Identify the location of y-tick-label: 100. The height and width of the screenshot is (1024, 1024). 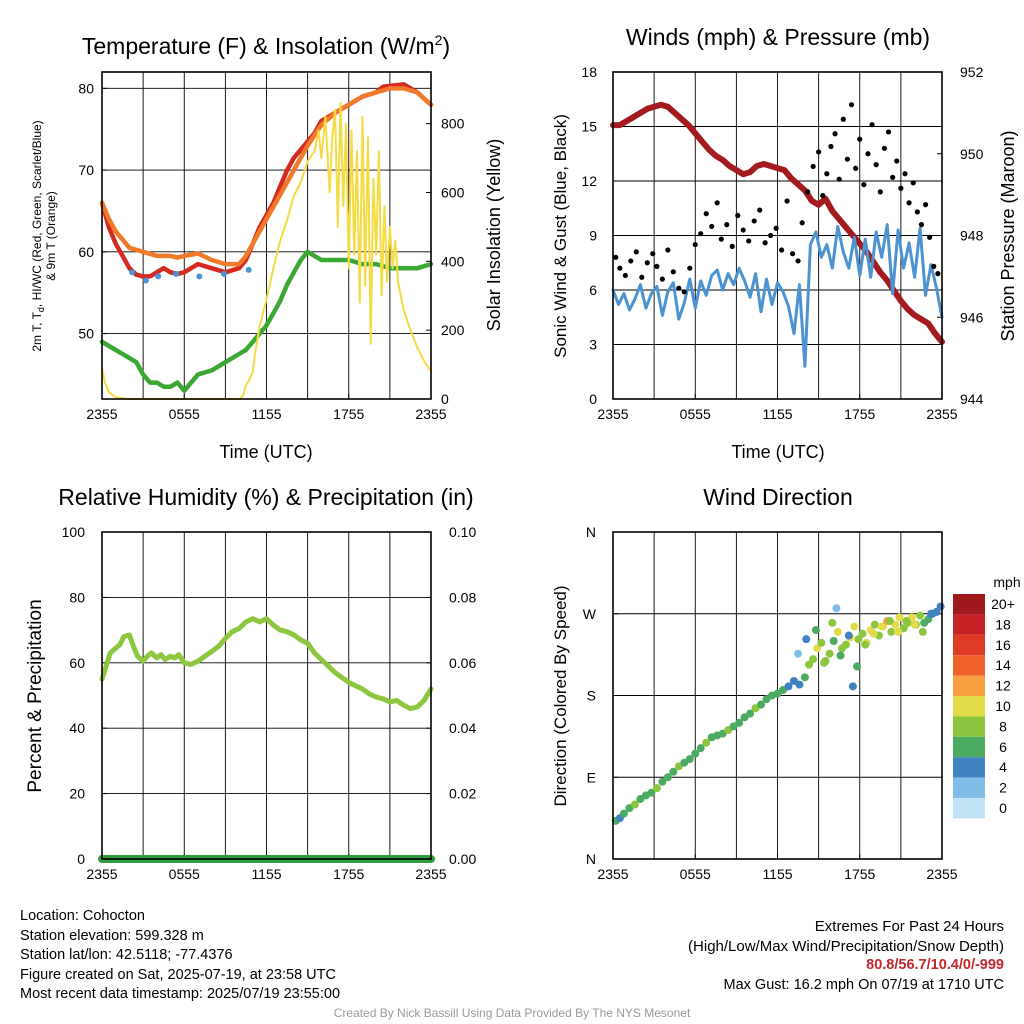
(74, 532).